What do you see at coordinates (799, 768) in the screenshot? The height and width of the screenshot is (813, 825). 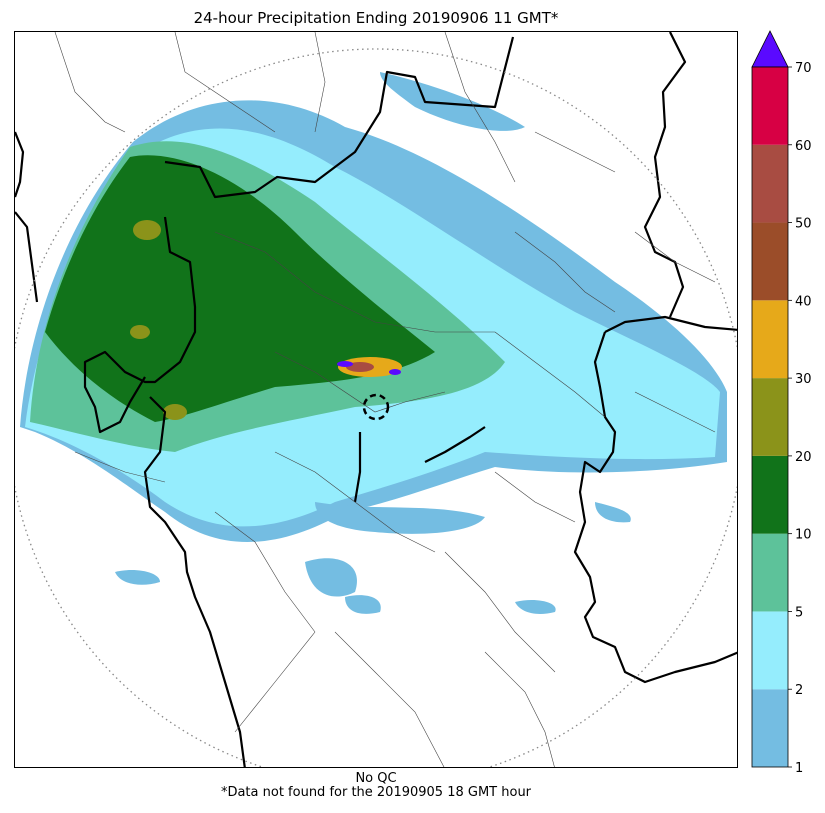 I see `colorbar-tick-label: 1` at bounding box center [799, 768].